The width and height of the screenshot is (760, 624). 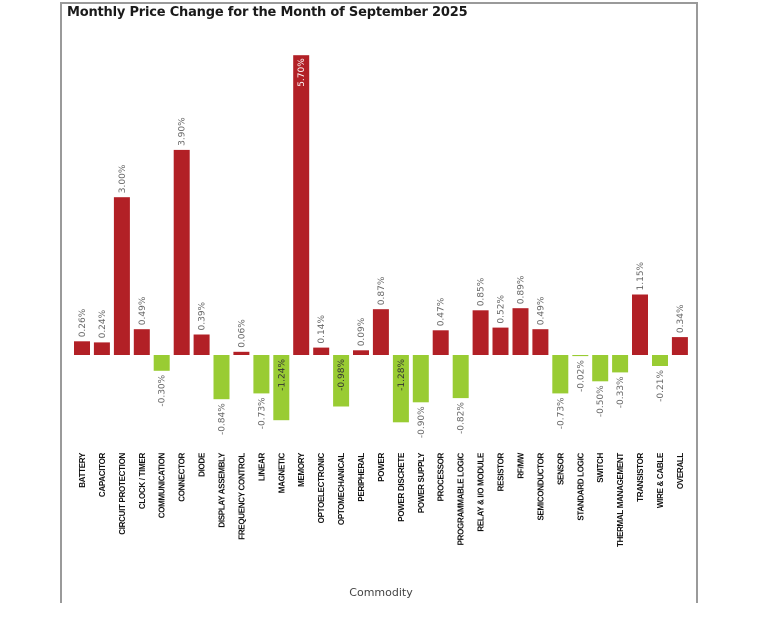 What do you see at coordinates (261, 466) in the screenshot?
I see `category-label-linear: LINEAR` at bounding box center [261, 466].